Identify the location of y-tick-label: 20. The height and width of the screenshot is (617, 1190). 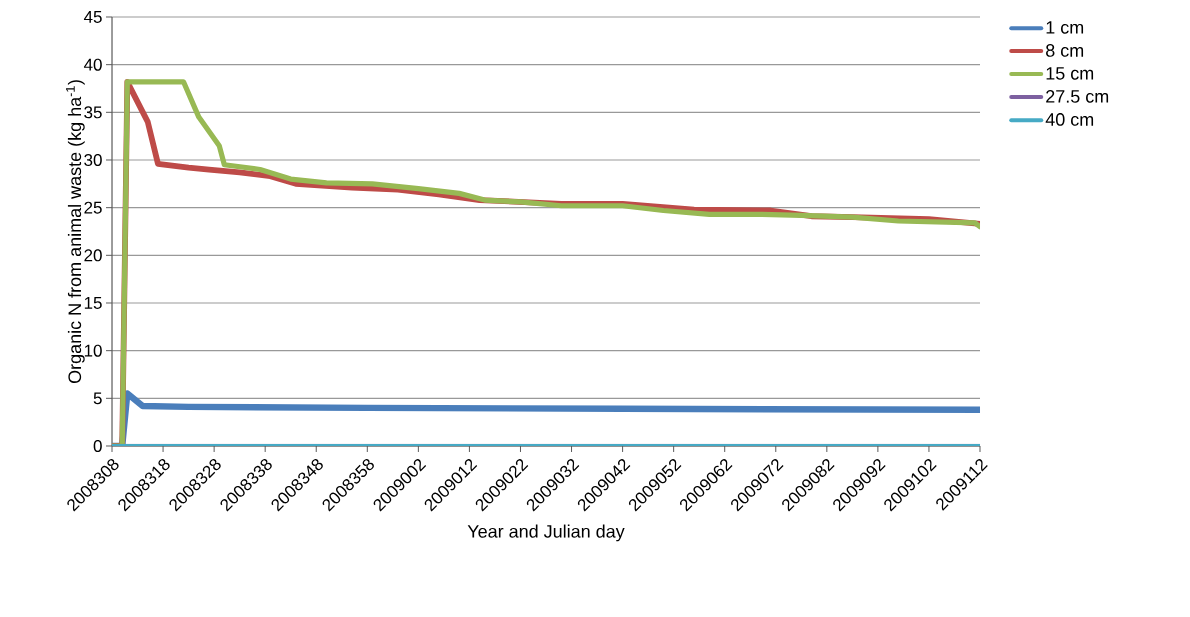
(93, 255).